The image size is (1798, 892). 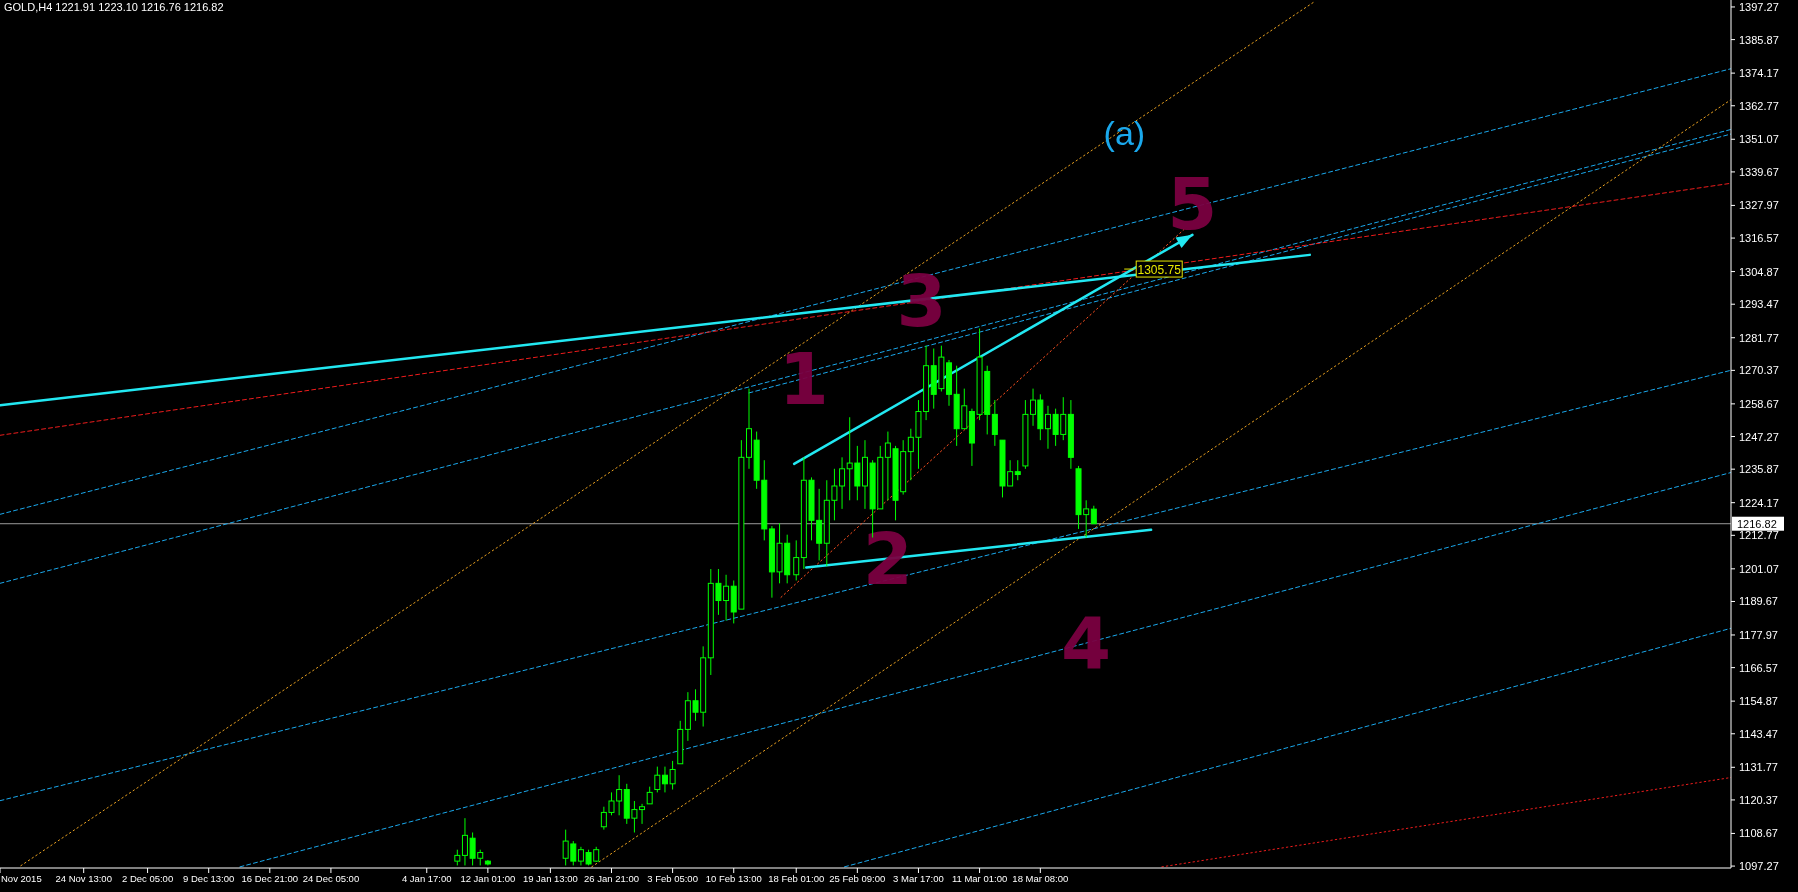 I want to click on y-tick-label: 1131.77, so click(x=1758, y=767).